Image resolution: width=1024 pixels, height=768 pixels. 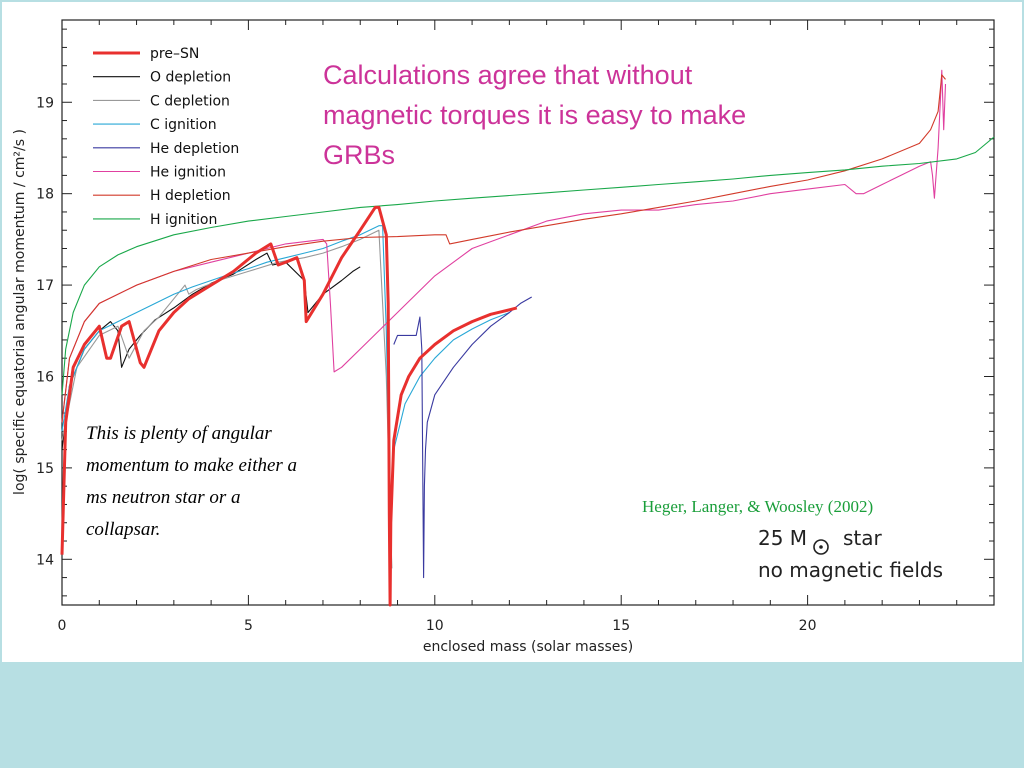 I want to click on series-line-o-depletion, so click(x=211, y=351).